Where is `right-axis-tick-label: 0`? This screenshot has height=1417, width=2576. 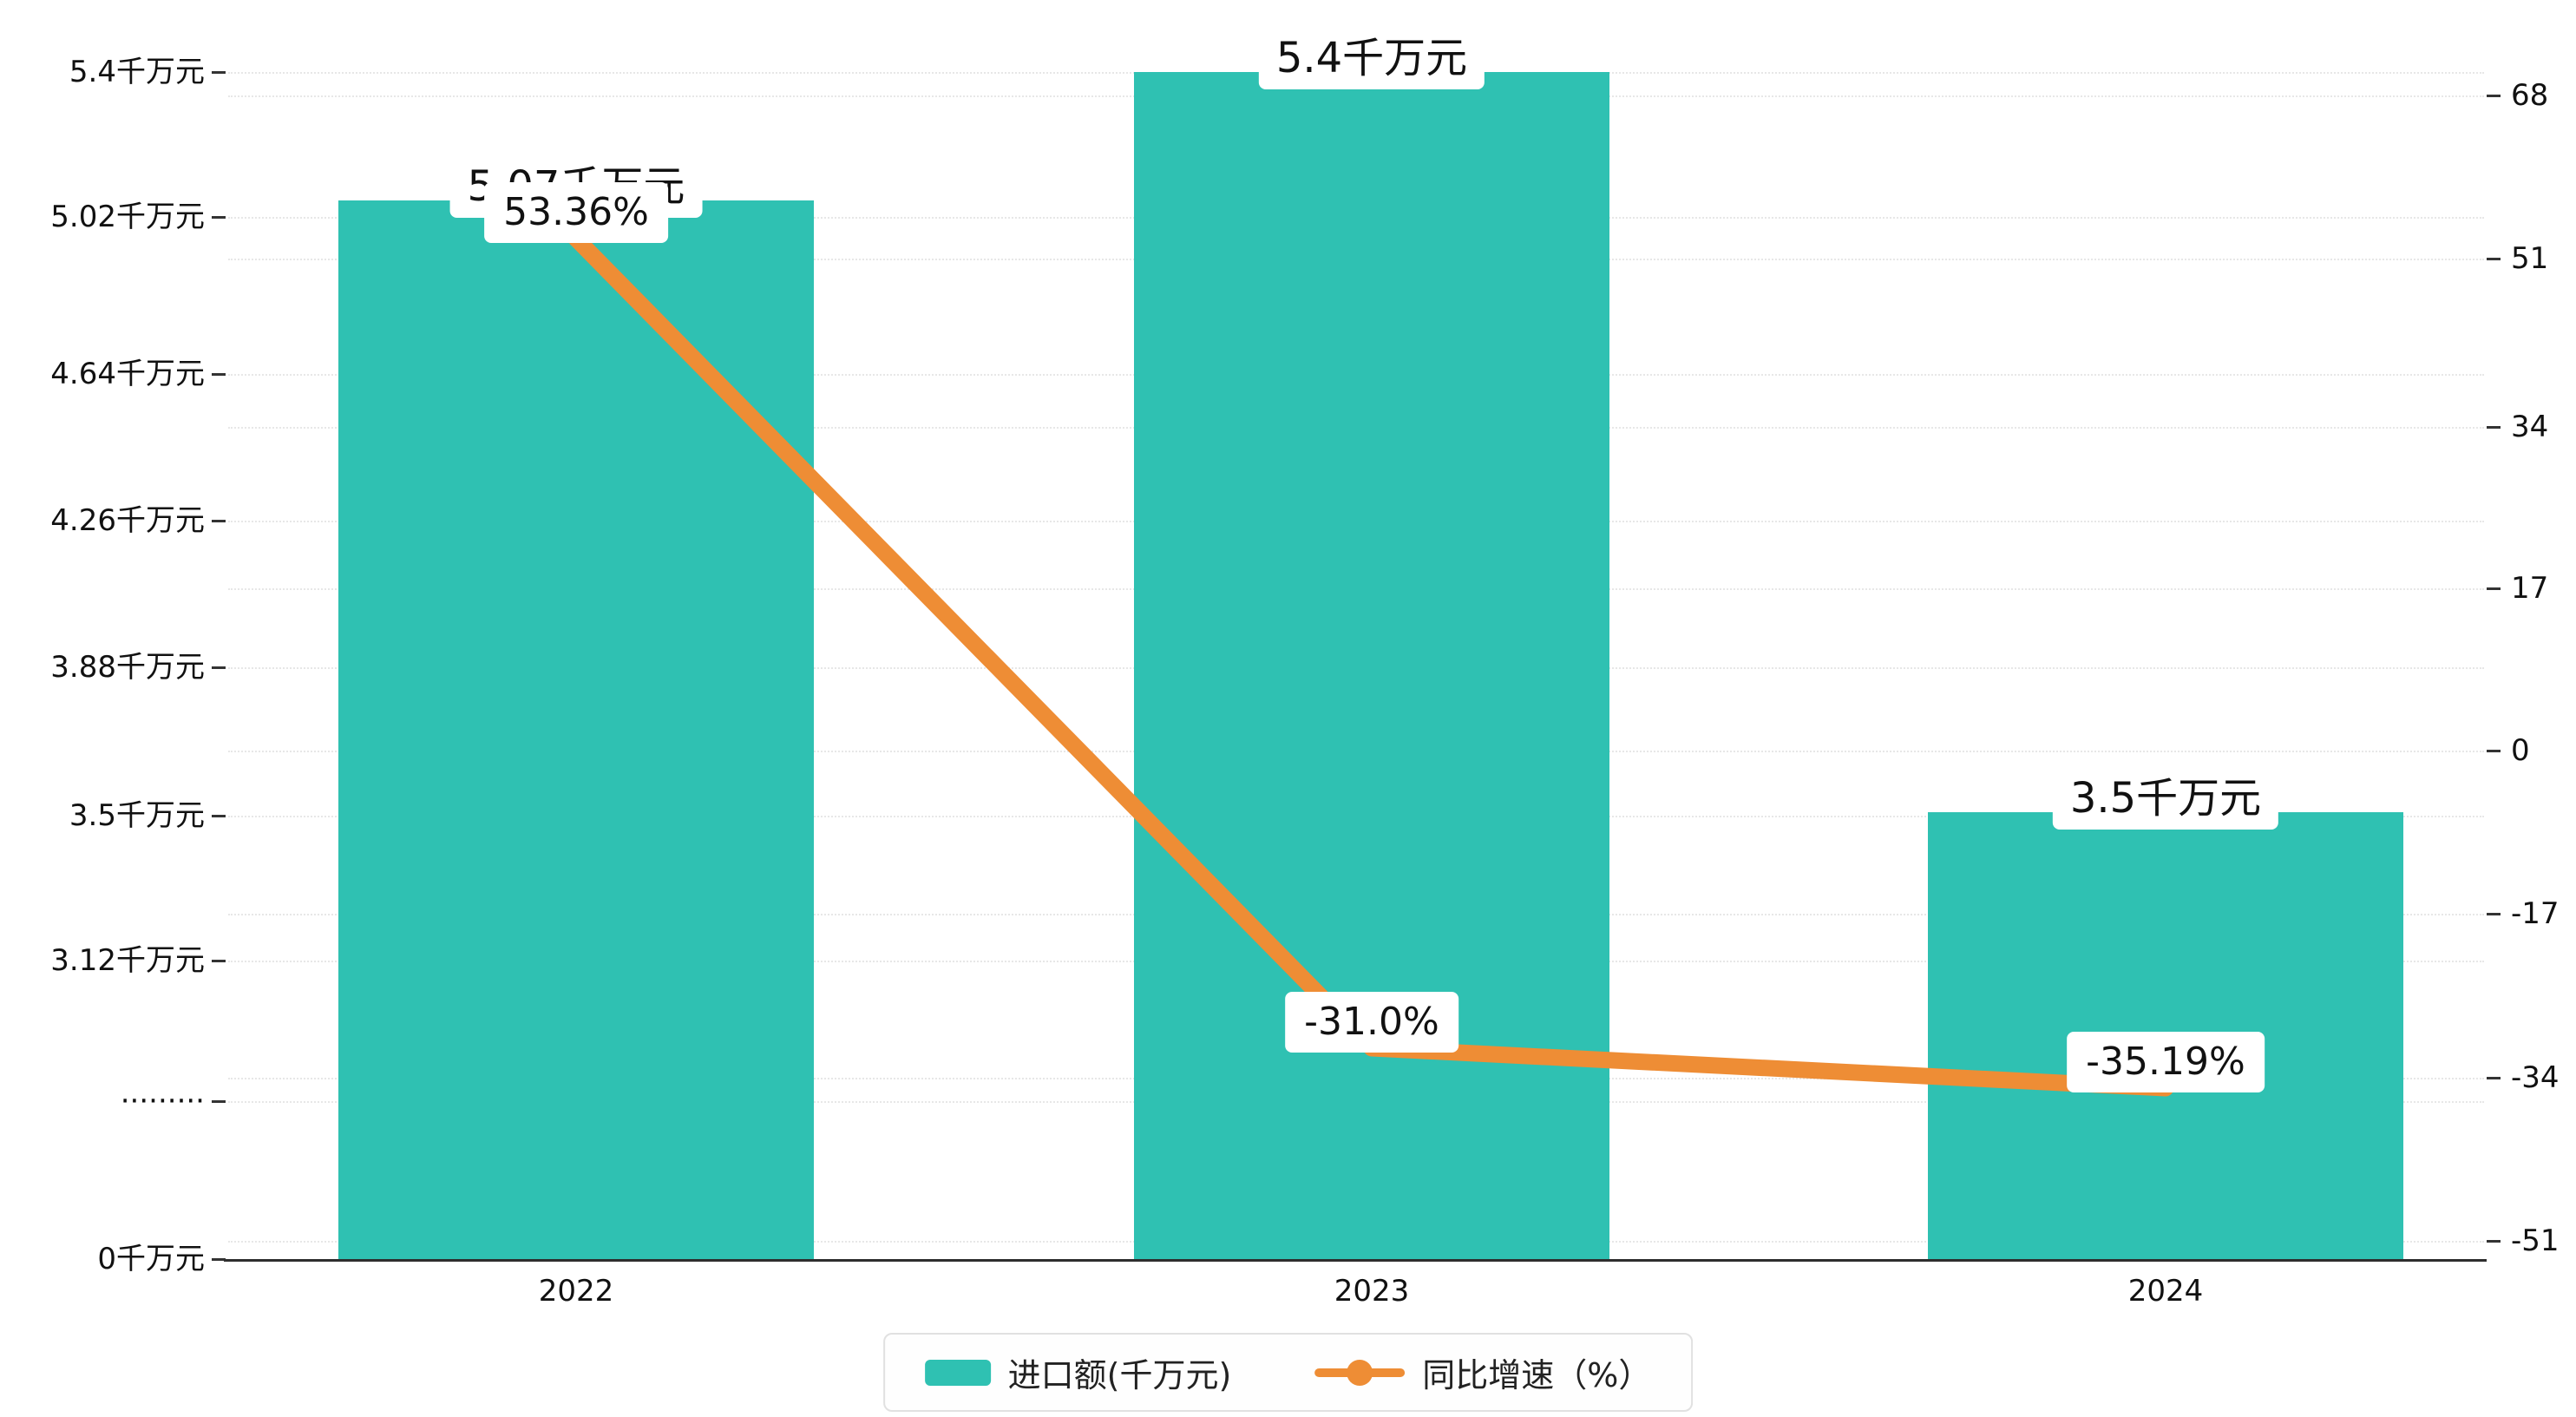
right-axis-tick-label: 0 is located at coordinates (2520, 751).